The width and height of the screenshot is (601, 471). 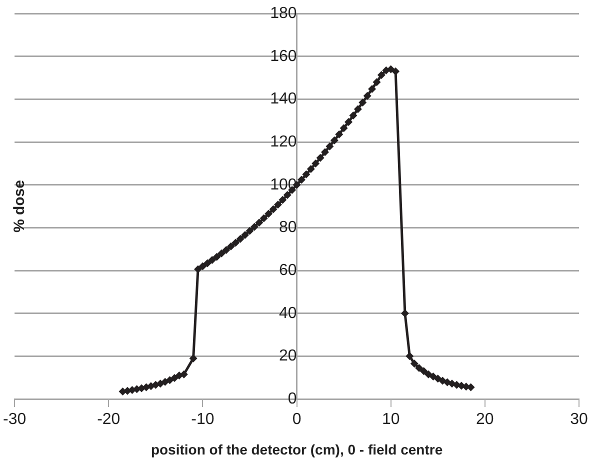 What do you see at coordinates (202, 419) in the screenshot?
I see `x-tick-label: -10` at bounding box center [202, 419].